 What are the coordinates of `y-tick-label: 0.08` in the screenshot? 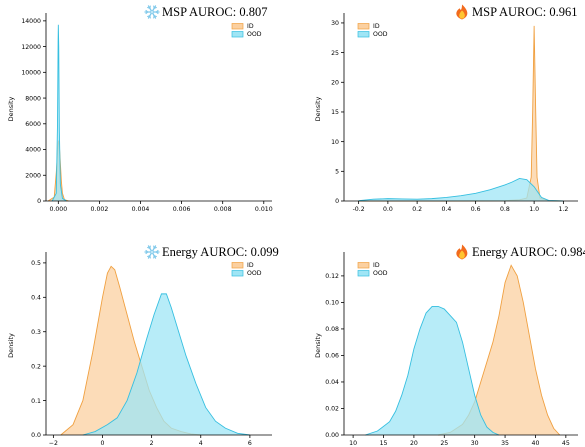 It's located at (332, 329).